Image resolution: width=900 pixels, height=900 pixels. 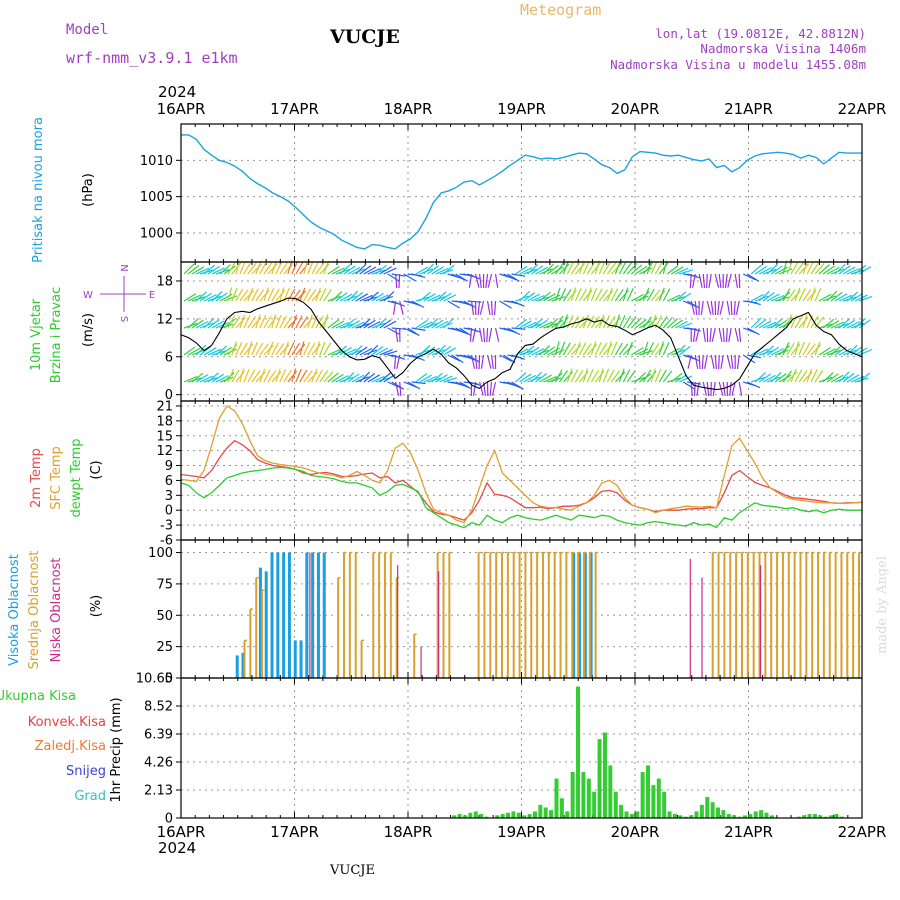 I want to click on sfc-temp-label: SFC Temp, so click(x=56, y=478).